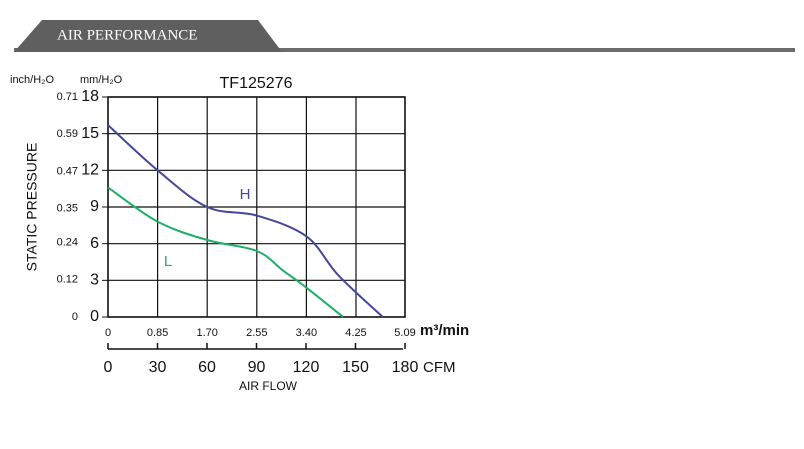 The width and height of the screenshot is (804, 449). I want to click on y2-tick-label: 0.12, so click(67, 280).